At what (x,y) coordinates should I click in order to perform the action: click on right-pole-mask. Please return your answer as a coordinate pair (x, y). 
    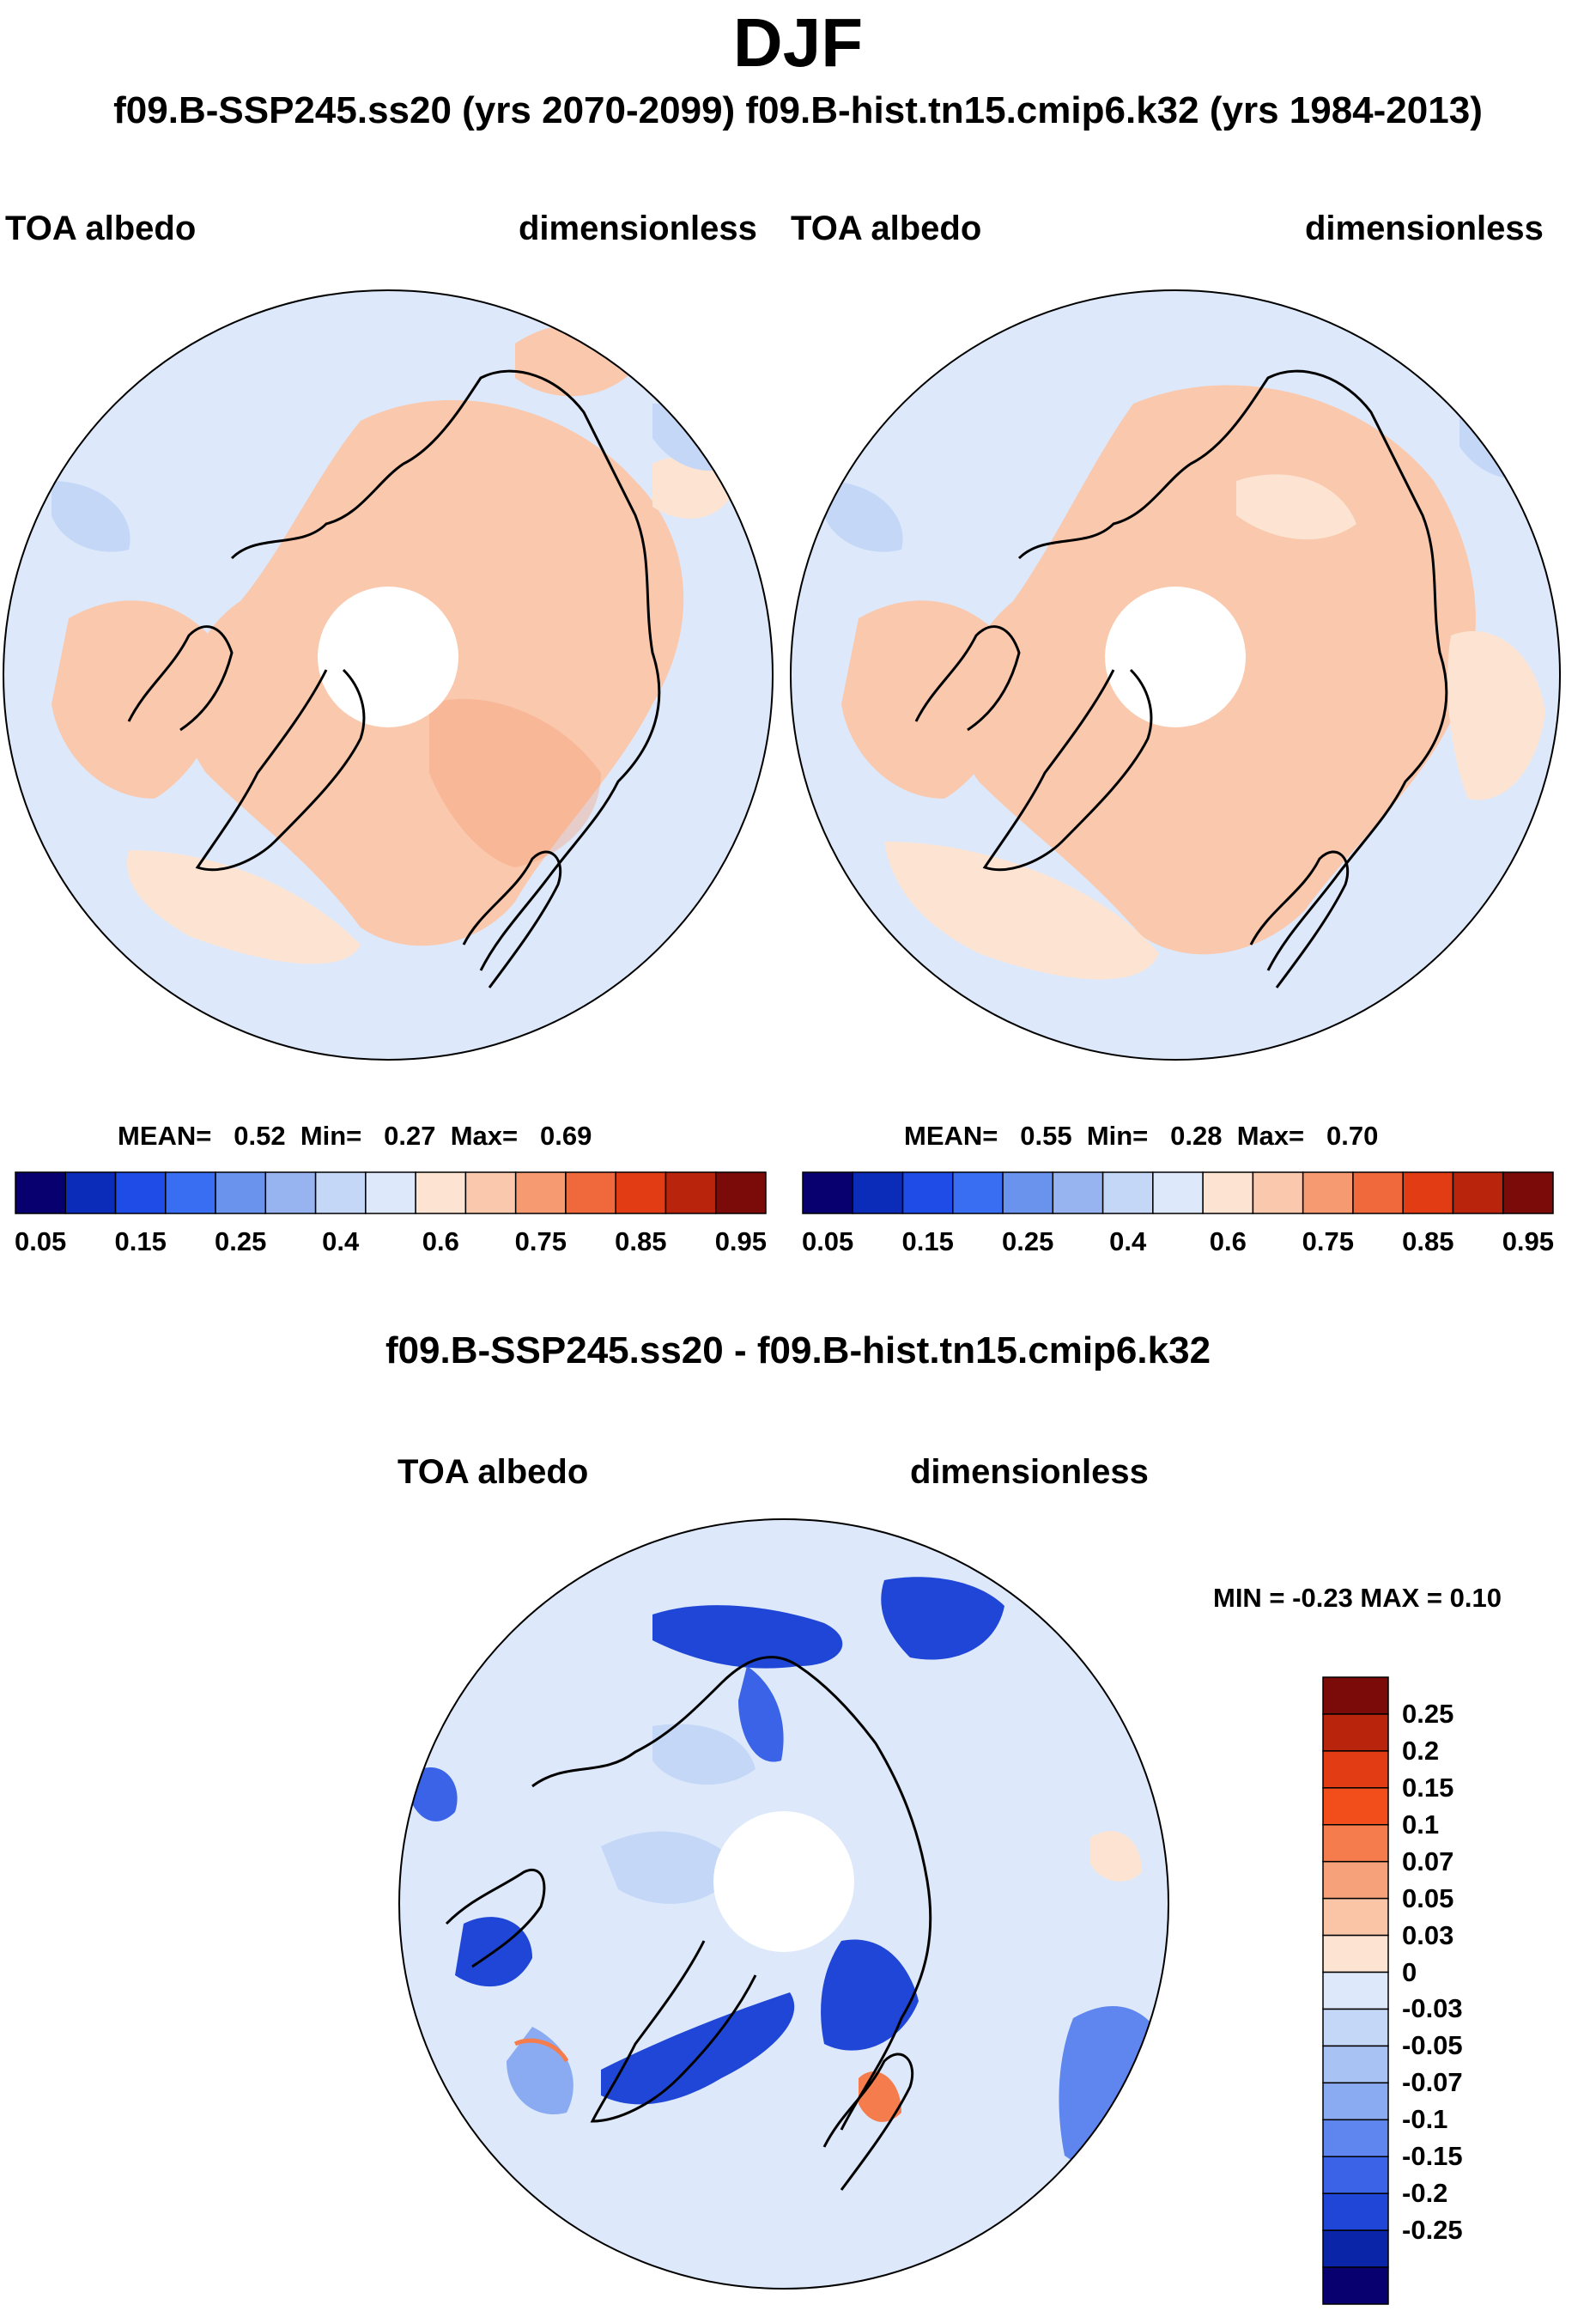
    Looking at the image, I should click on (1175, 657).